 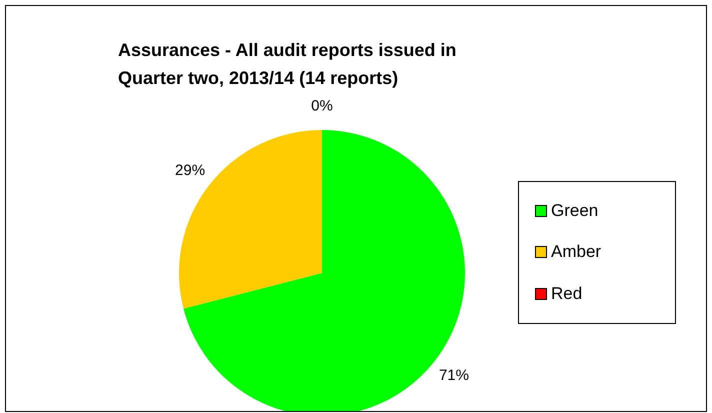 I want to click on legend-label: Green, so click(x=574, y=210).